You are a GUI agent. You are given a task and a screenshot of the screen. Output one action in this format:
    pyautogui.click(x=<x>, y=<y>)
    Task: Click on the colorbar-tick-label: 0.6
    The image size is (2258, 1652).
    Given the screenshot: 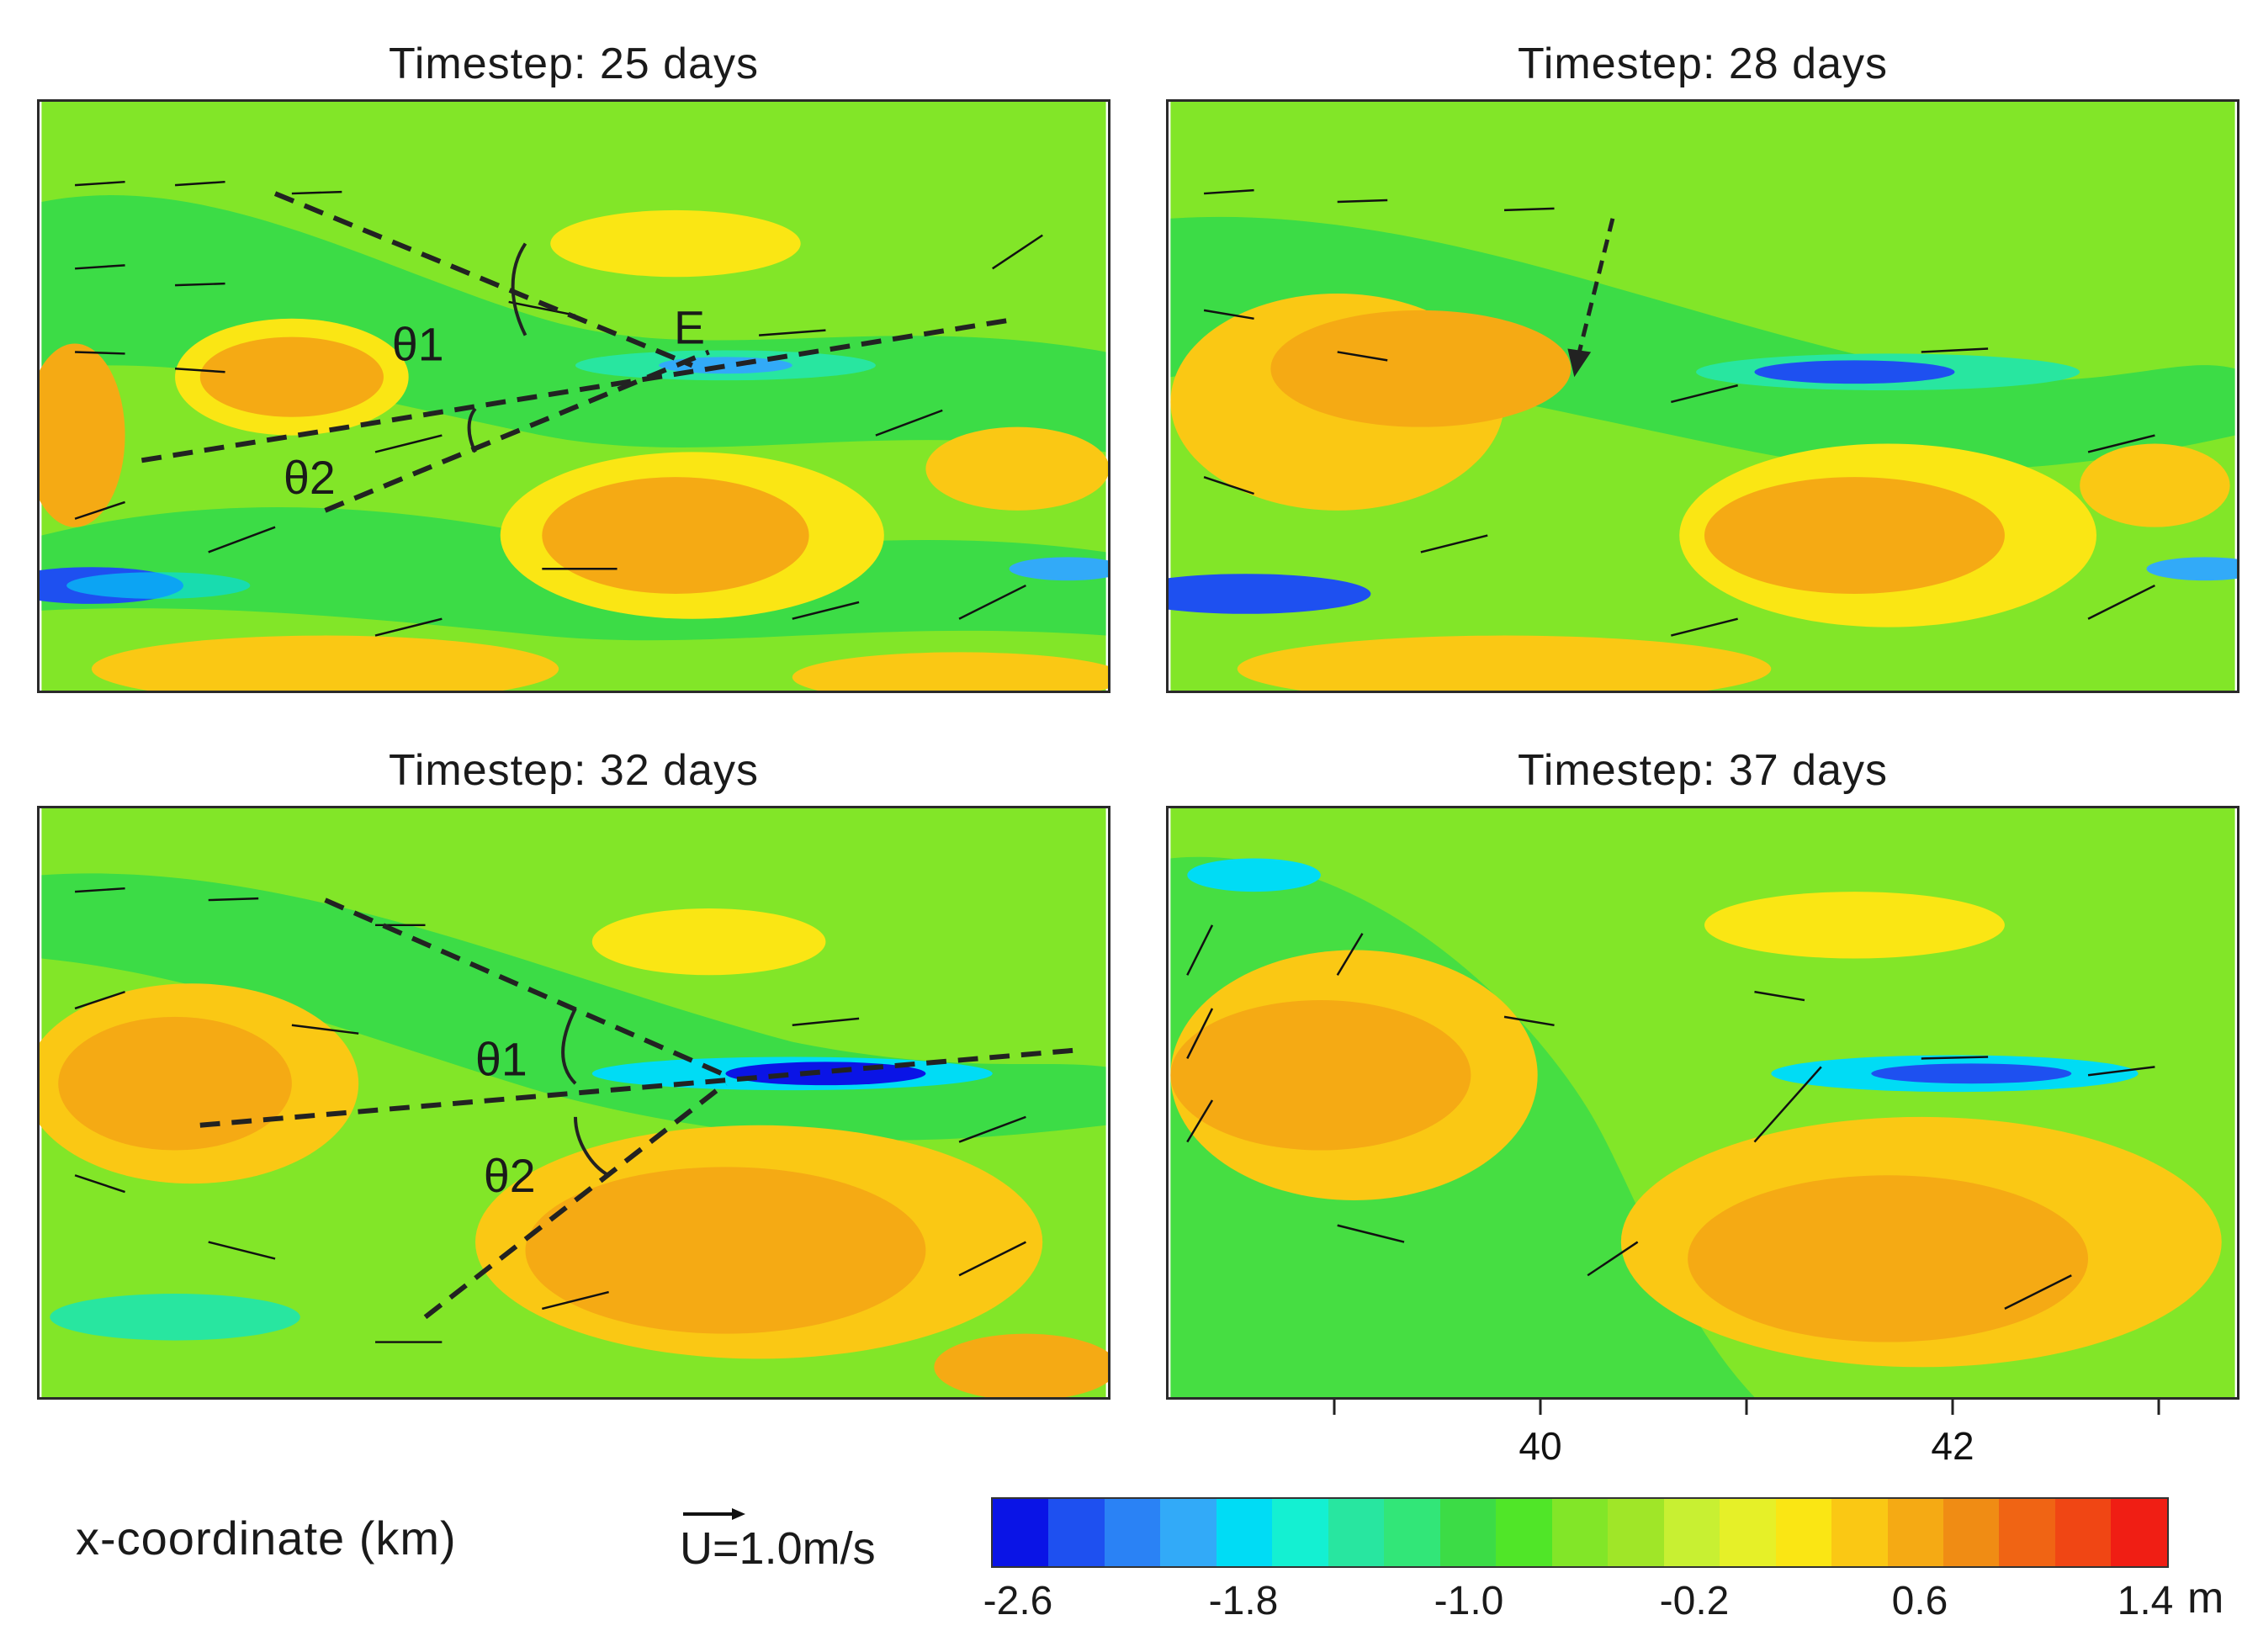 What is the action you would take?
    pyautogui.click(x=1920, y=1601)
    